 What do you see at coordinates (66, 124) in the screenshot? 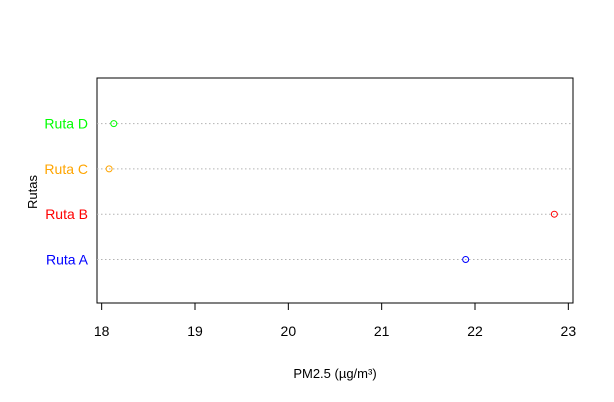
I see `y-label-ruta-d: Ruta D` at bounding box center [66, 124].